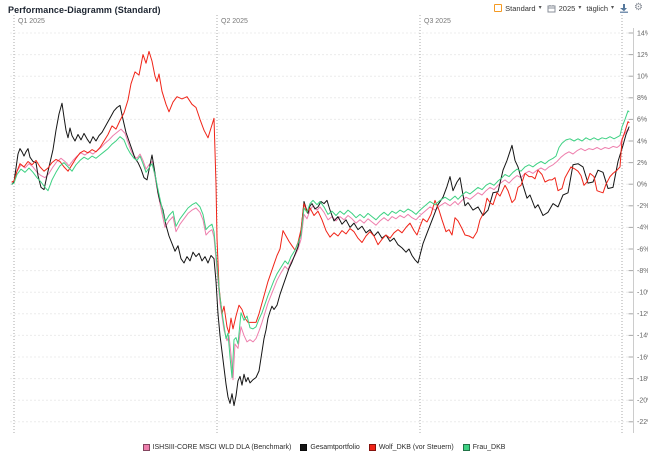 This screenshot has height=460, width=648. What do you see at coordinates (642, 185) in the screenshot?
I see `svg-text: 0%` at bounding box center [642, 185].